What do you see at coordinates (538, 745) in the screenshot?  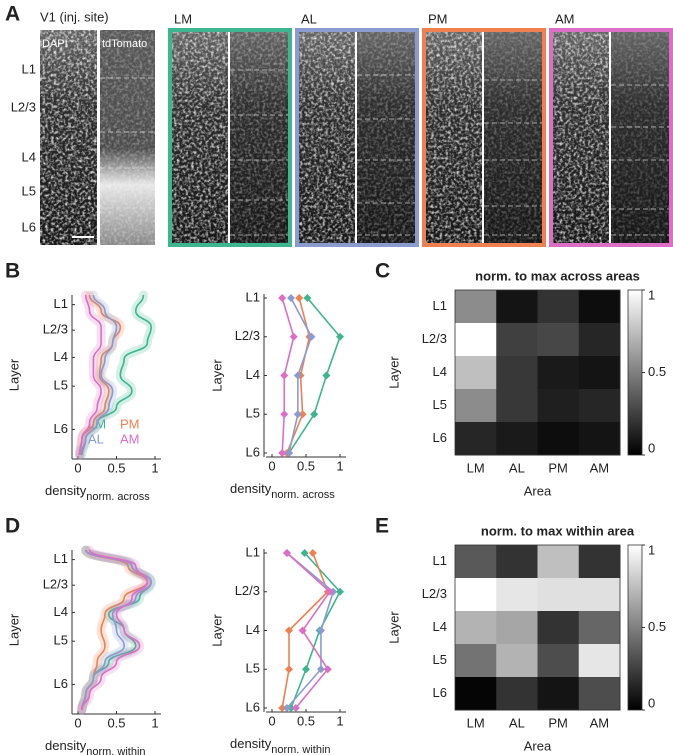 I see `x-axis-label: Area` at bounding box center [538, 745].